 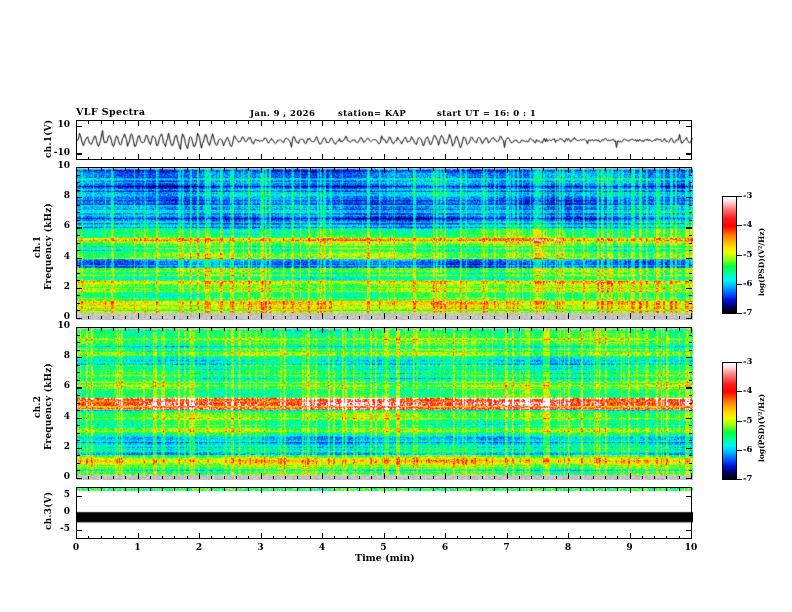 What do you see at coordinates (729, 421) in the screenshot?
I see `colorbar-ch2-gradient` at bounding box center [729, 421].